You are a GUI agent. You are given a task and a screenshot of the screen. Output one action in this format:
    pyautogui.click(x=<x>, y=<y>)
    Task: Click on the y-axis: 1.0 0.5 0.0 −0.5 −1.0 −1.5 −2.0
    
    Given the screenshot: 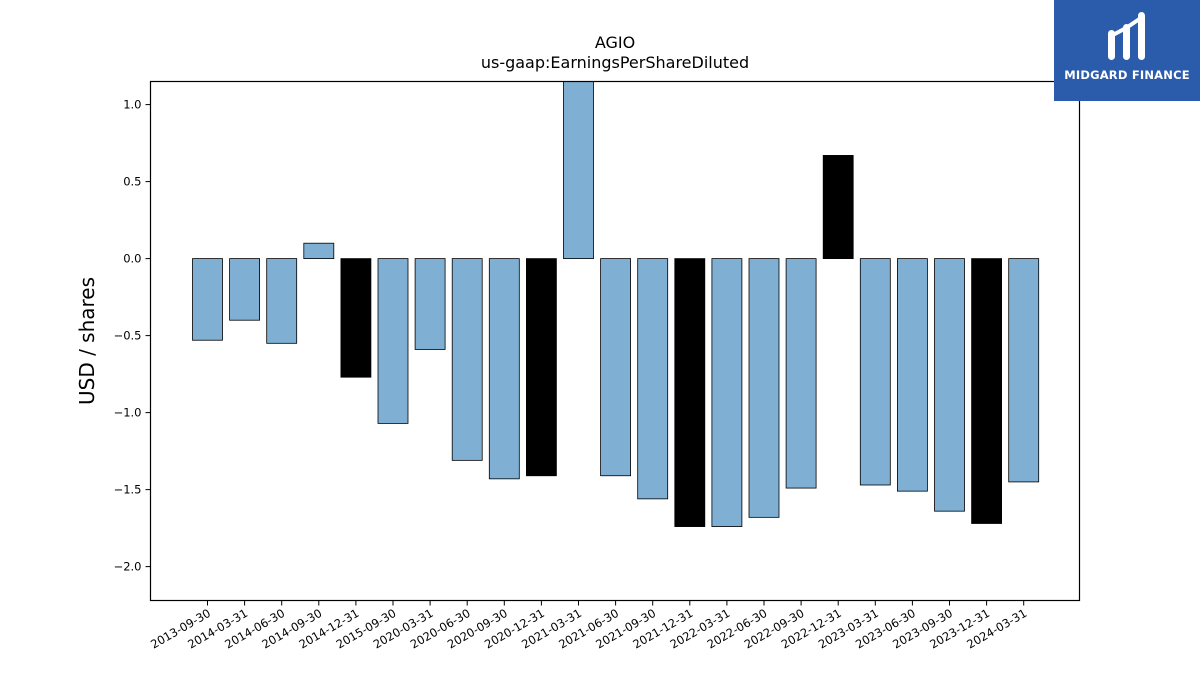 What is the action you would take?
    pyautogui.click(x=132, y=336)
    